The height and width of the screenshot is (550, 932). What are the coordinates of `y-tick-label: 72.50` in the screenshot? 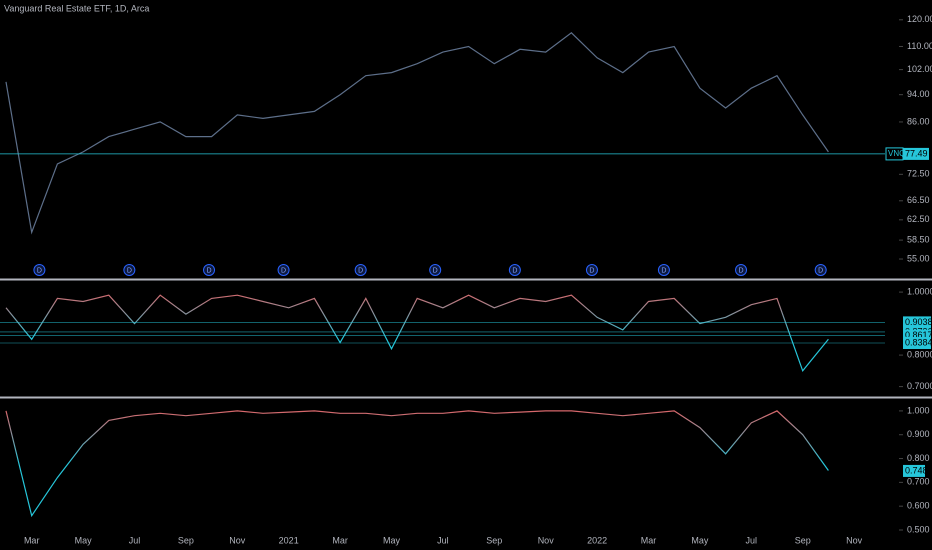 It's located at (918, 174).